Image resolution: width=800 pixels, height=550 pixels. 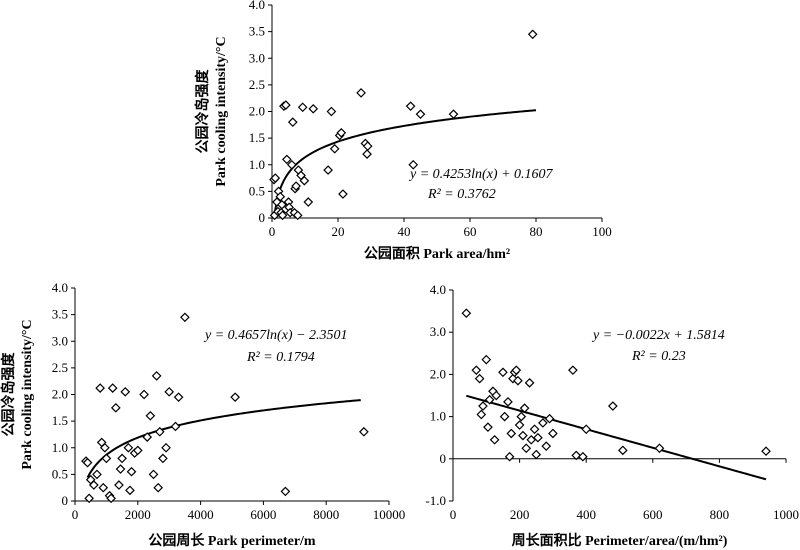 I want to click on x-tick-label: 20, so click(x=338, y=231).